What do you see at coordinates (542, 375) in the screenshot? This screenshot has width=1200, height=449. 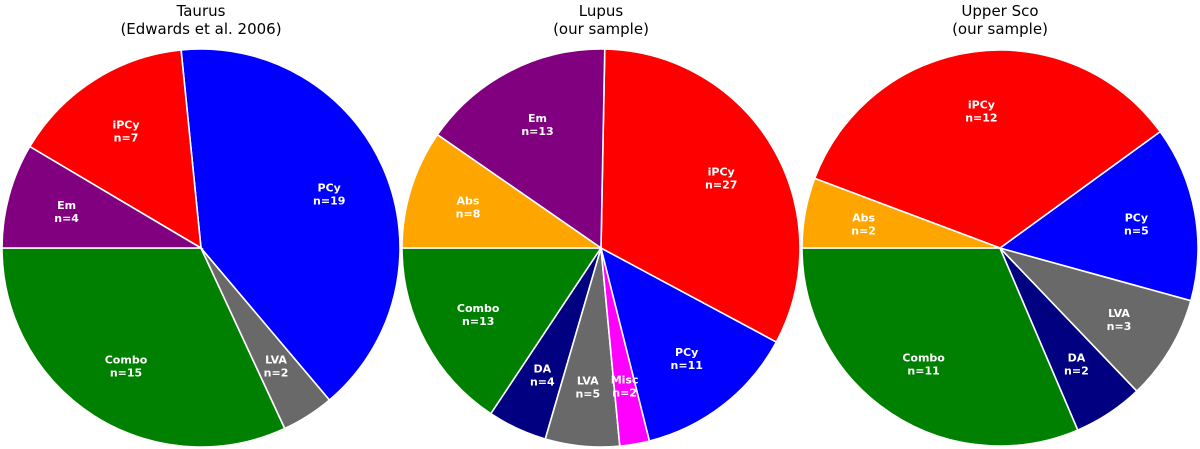 I see `slice-label-da: DA n=4` at bounding box center [542, 375].